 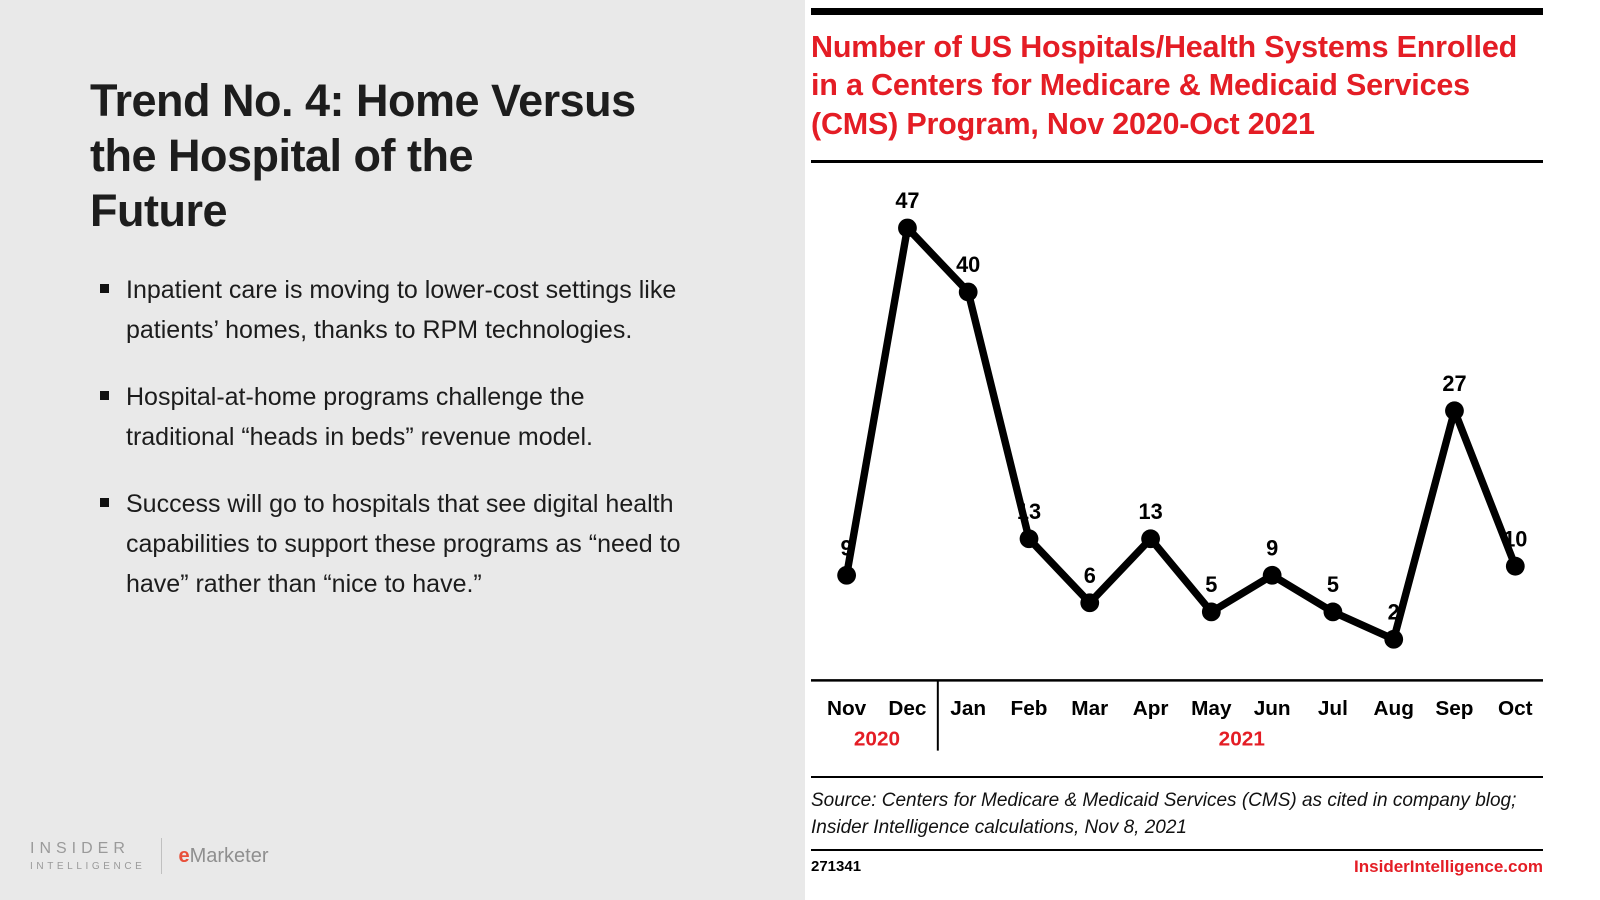 I want to click on emarketer-logo-e: e, so click(x=184, y=855).